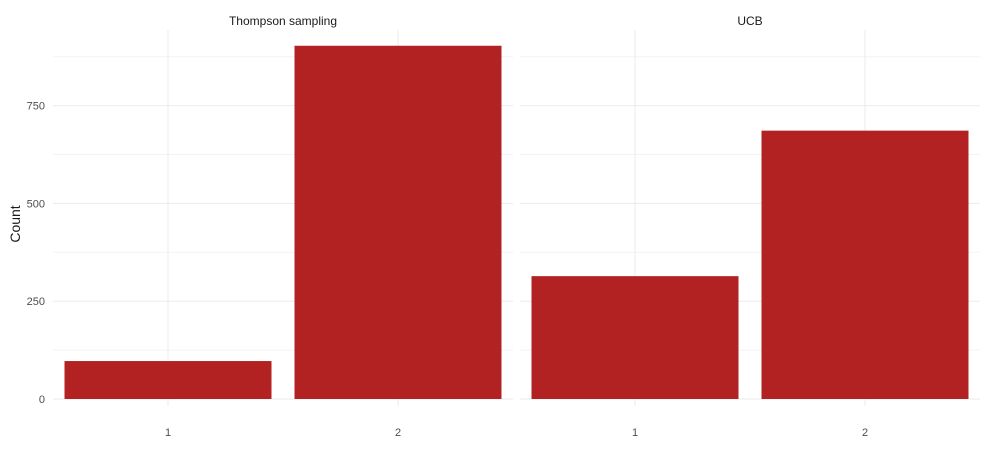 This screenshot has height=467, width=988. I want to click on x-tick-label-1-1: 2, so click(865, 433).